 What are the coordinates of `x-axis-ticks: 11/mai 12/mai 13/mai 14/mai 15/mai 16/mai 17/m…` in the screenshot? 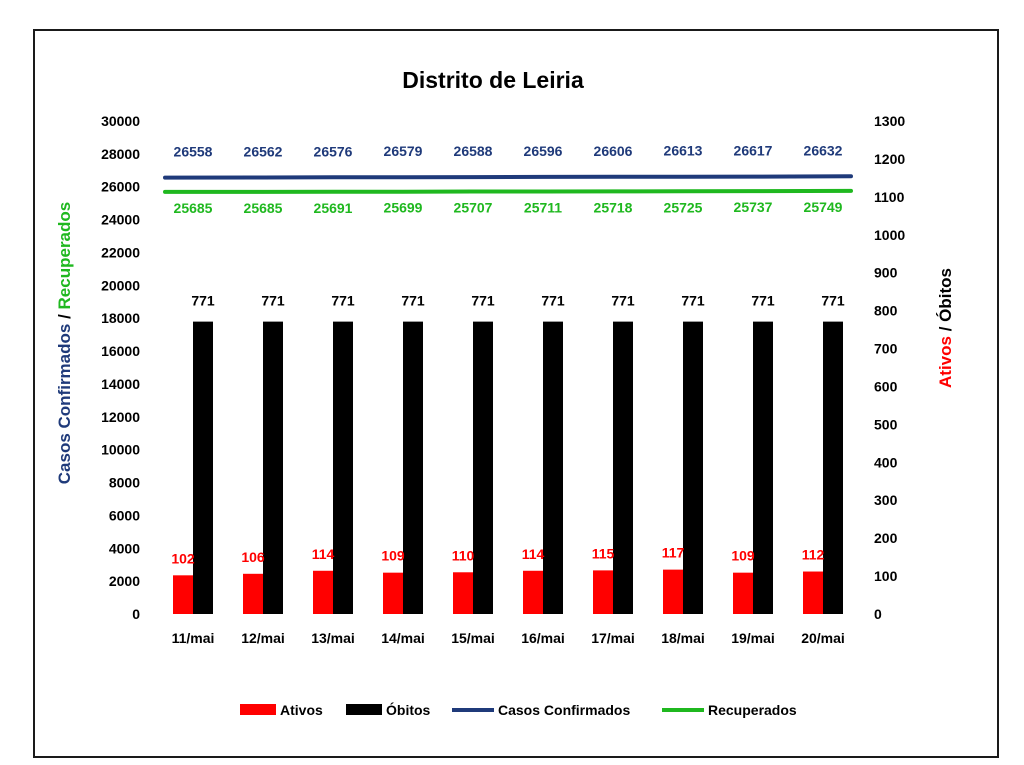 It's located at (508, 638).